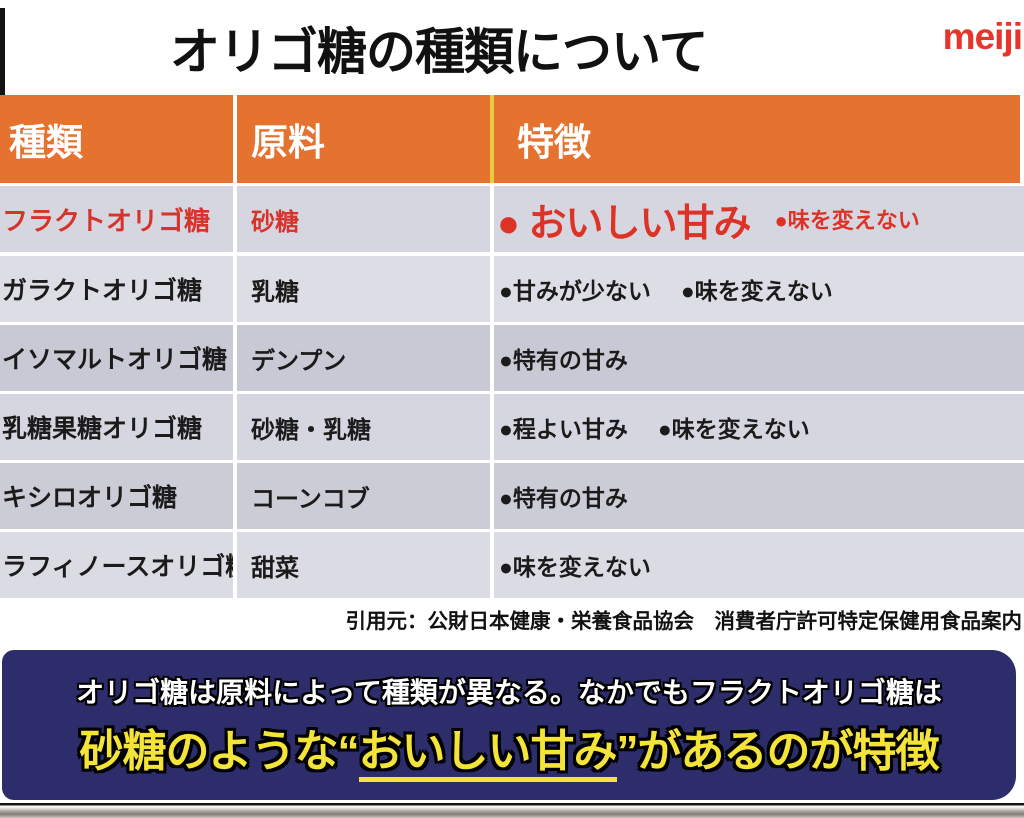 The height and width of the screenshot is (818, 1024). I want to click on type-label: ラフィノースオリゴ糖, so click(117, 567).